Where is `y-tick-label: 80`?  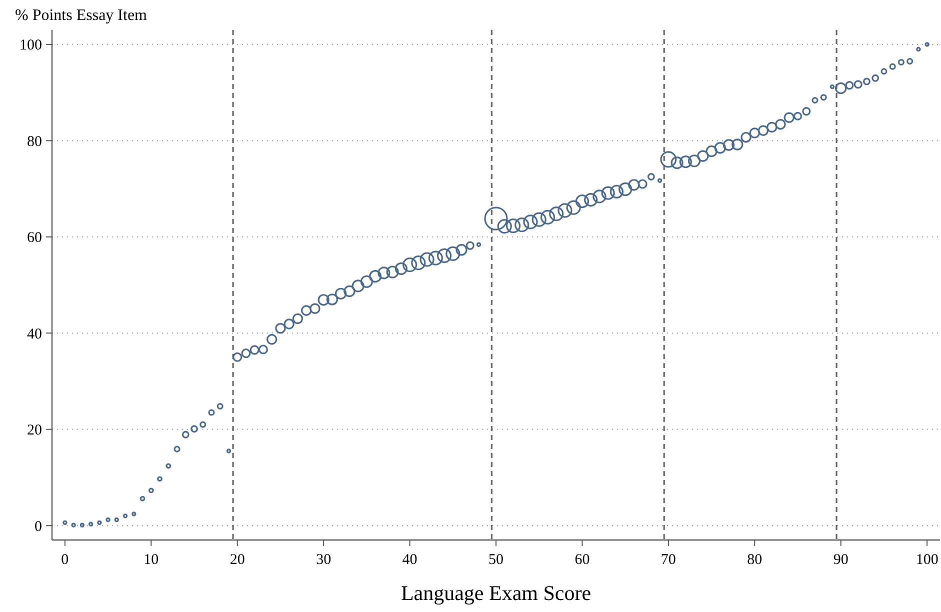 y-tick-label: 80 is located at coordinates (34, 142).